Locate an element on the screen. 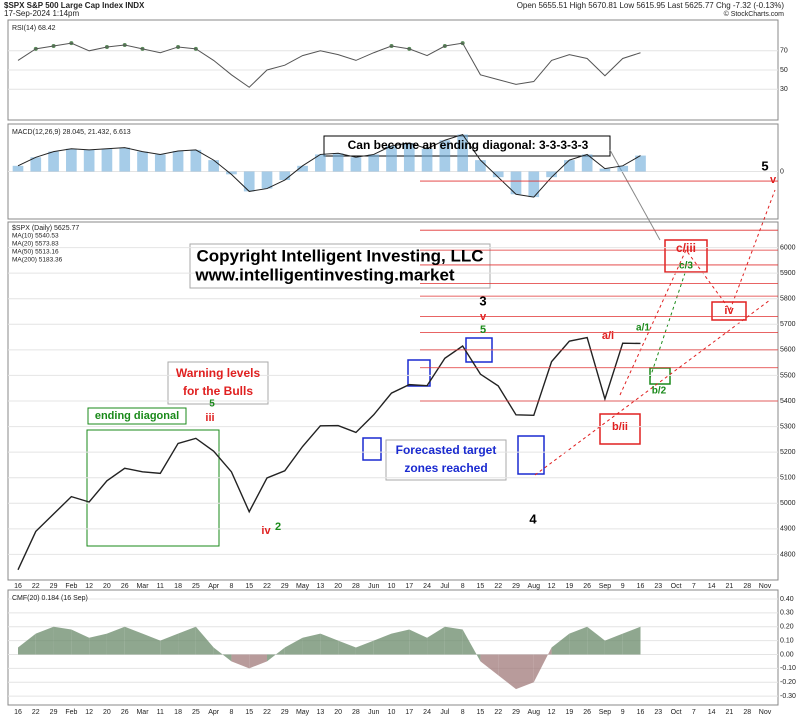 The height and width of the screenshot is (719, 806). x-tick-label: 20 is located at coordinates (107, 712).